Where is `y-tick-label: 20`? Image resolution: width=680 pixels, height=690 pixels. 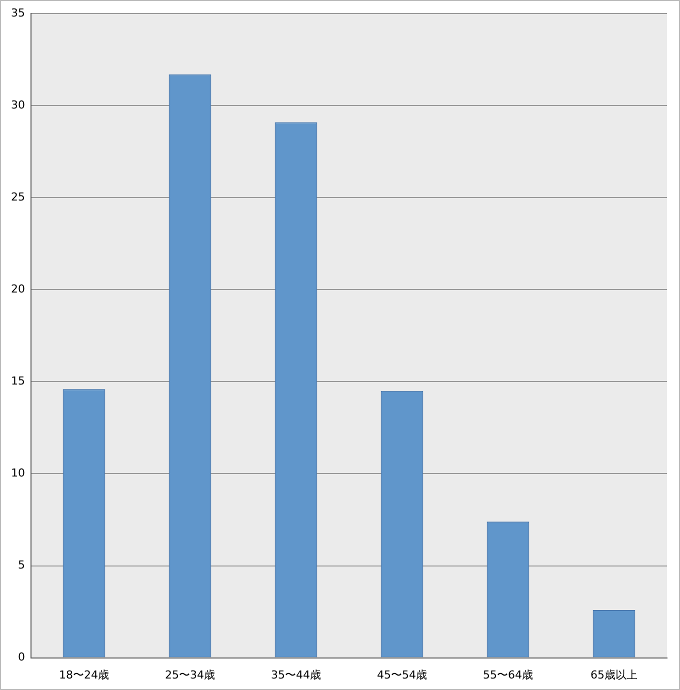
y-tick-label: 20 is located at coordinates (17, 289).